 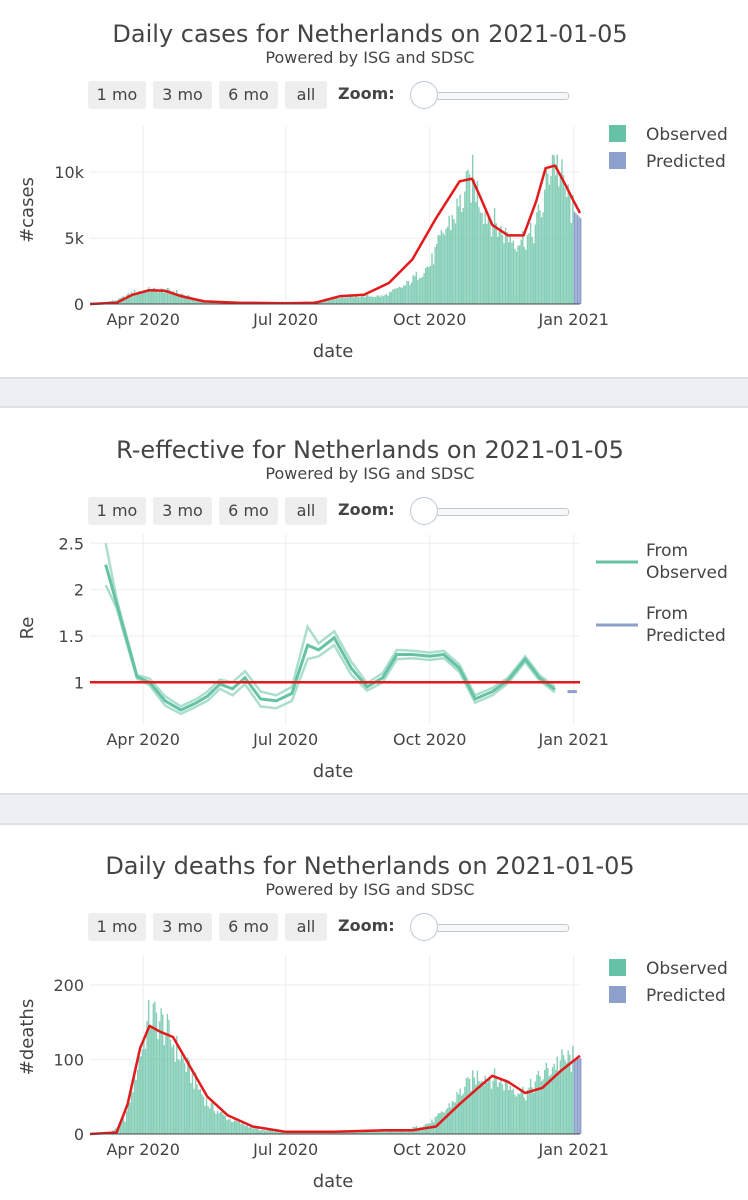 What do you see at coordinates (79, 590) in the screenshot?
I see `y-tick-label: 2` at bounding box center [79, 590].